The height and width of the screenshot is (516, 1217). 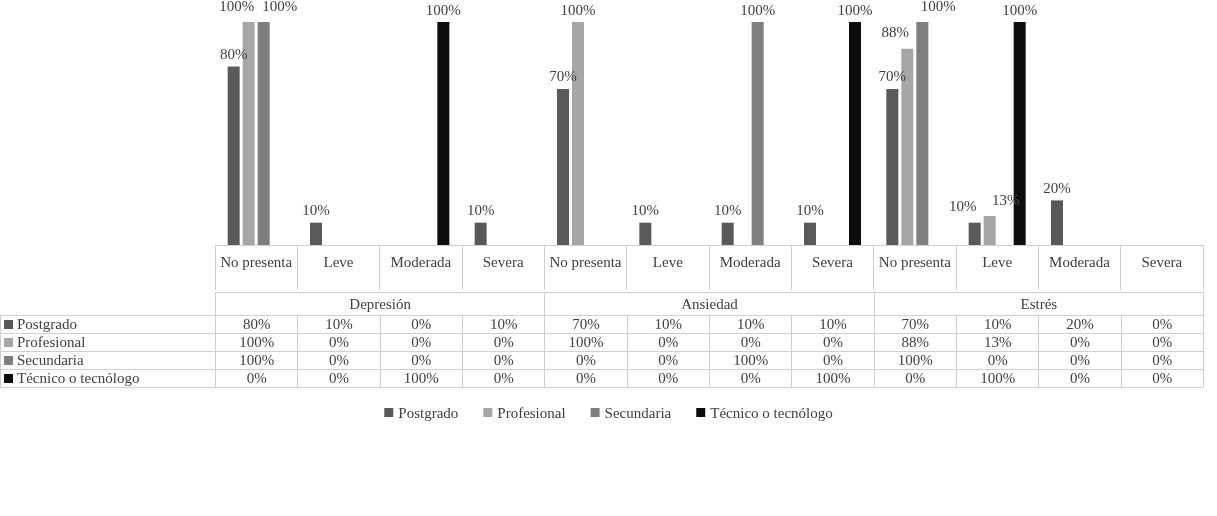 I want to click on text: 80%, so click(x=233, y=54).